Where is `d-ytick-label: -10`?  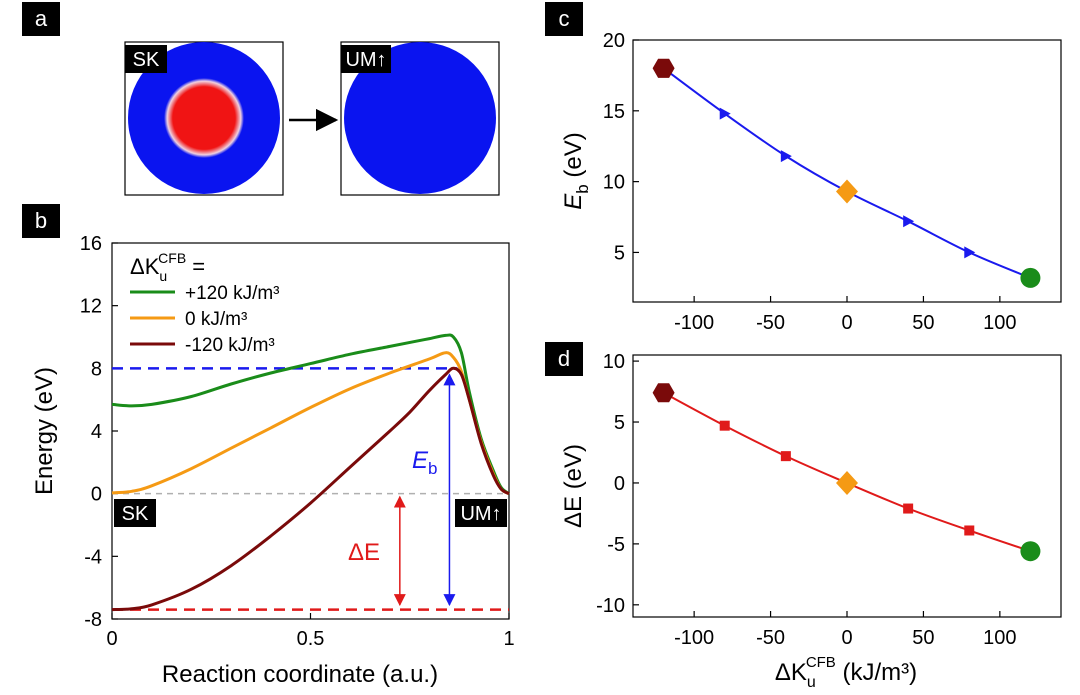 d-ytick-label: -10 is located at coordinates (610, 606).